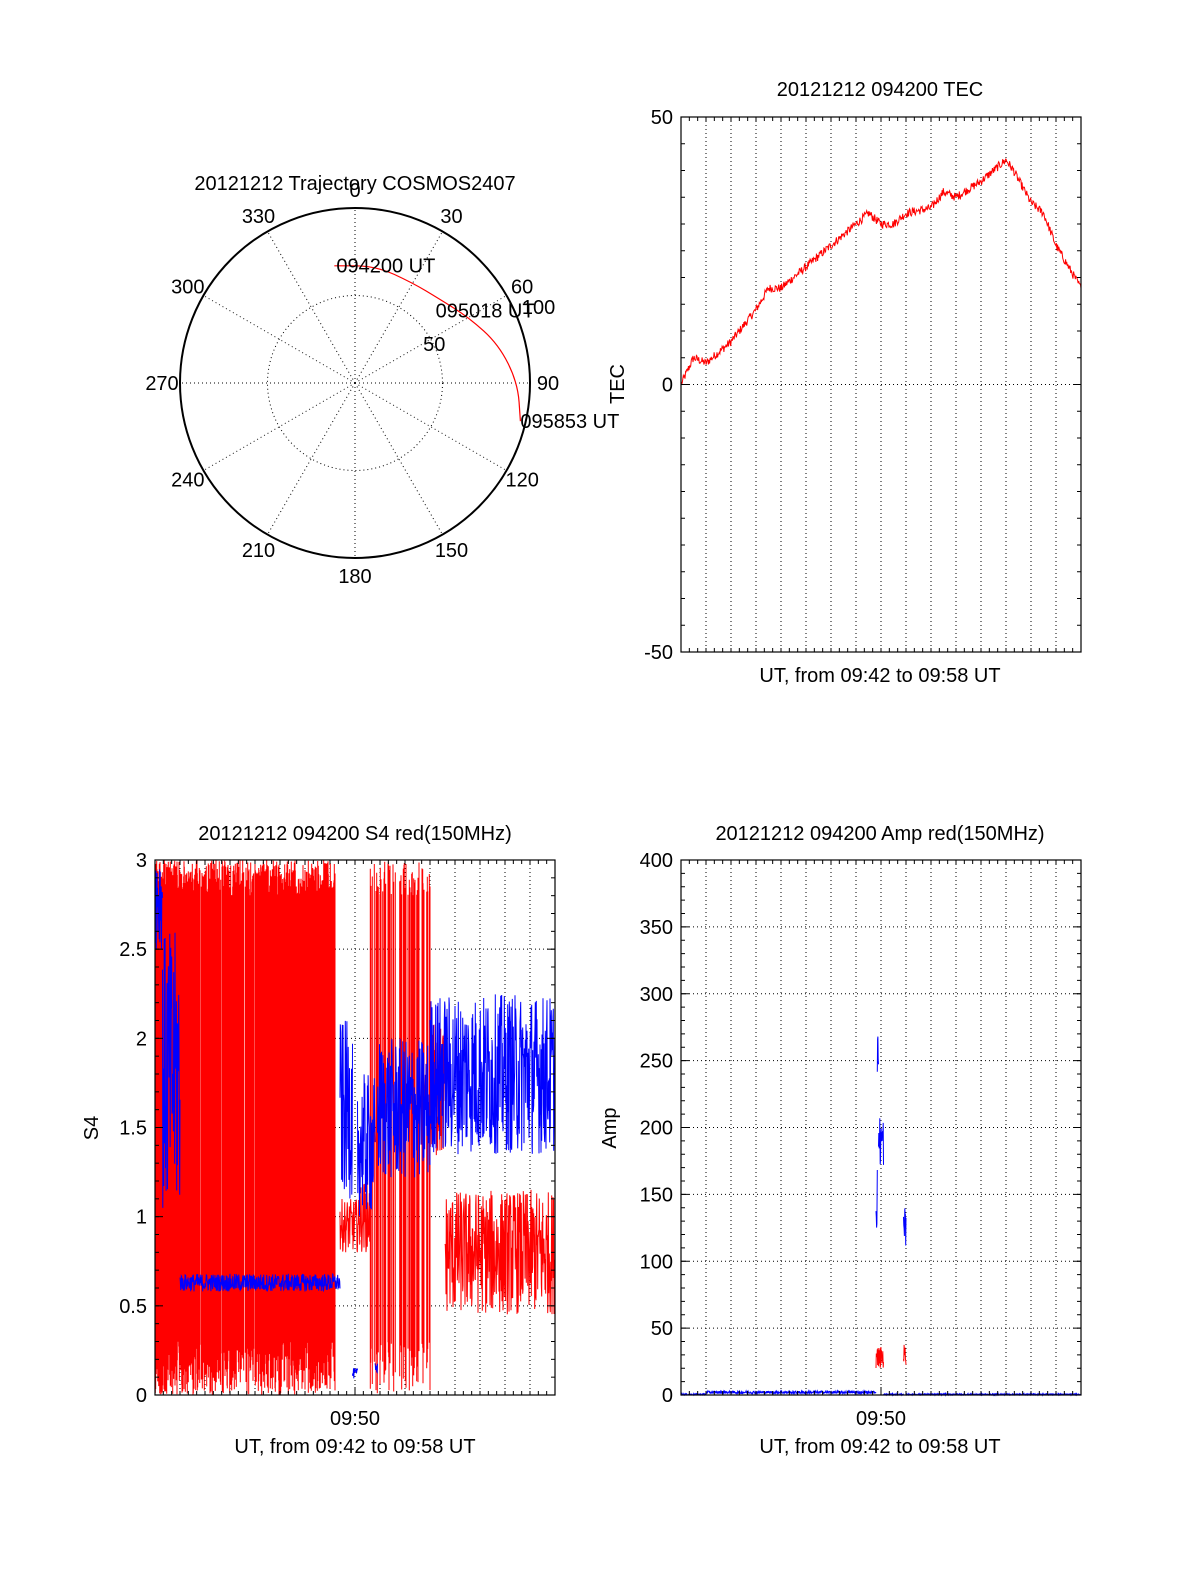  What do you see at coordinates (187, 481) in the screenshot?
I see `polar-azimuth-label: 240` at bounding box center [187, 481].